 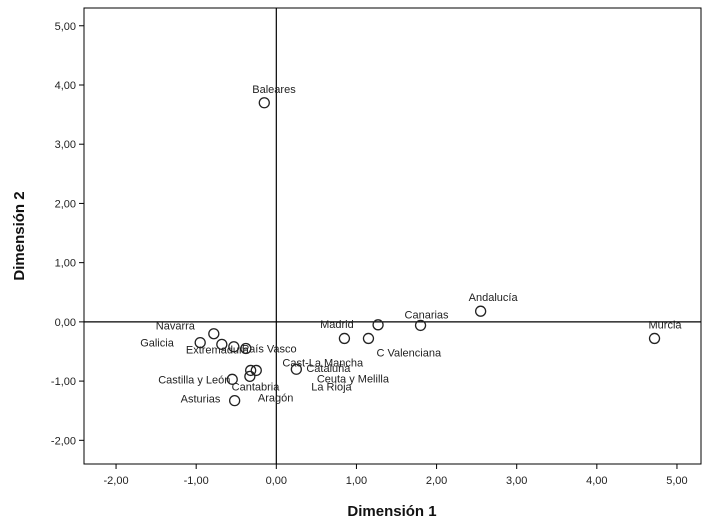 What do you see at coordinates (269, 350) in the screenshot?
I see `point-label: País Vasco` at bounding box center [269, 350].